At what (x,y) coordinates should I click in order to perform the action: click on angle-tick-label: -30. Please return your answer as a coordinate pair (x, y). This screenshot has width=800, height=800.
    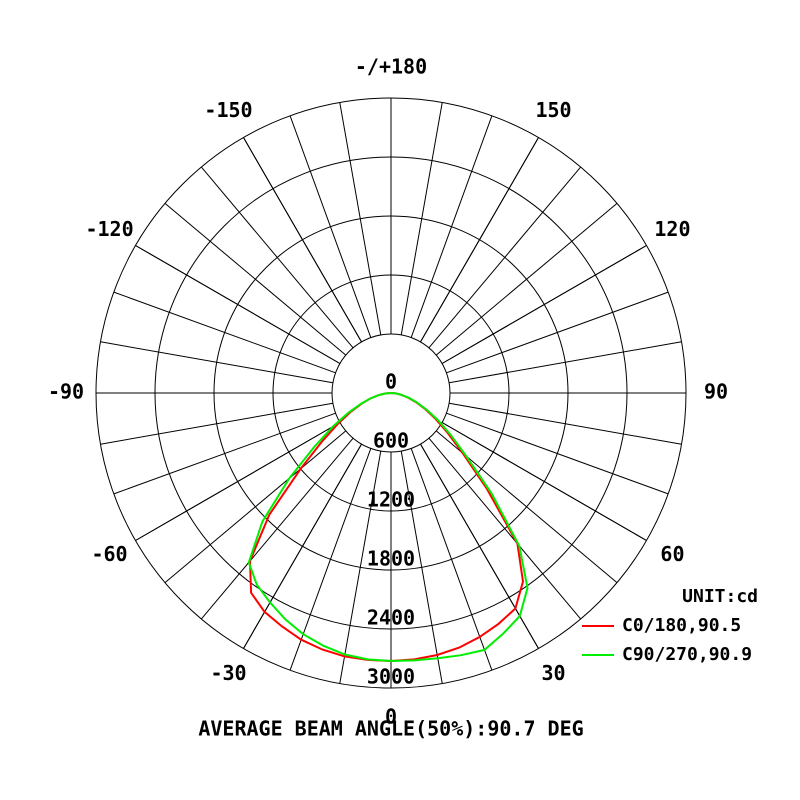
    Looking at the image, I should click on (228, 673).